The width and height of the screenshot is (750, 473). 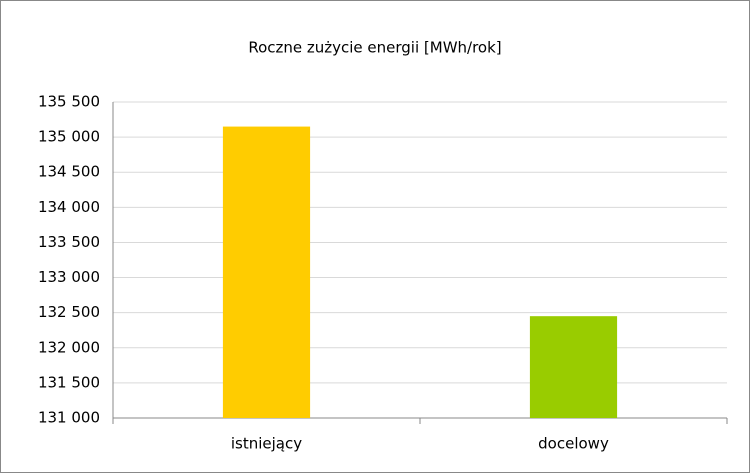 What do you see at coordinates (69, 137) in the screenshot?
I see `y-tick-label: 135 000` at bounding box center [69, 137].